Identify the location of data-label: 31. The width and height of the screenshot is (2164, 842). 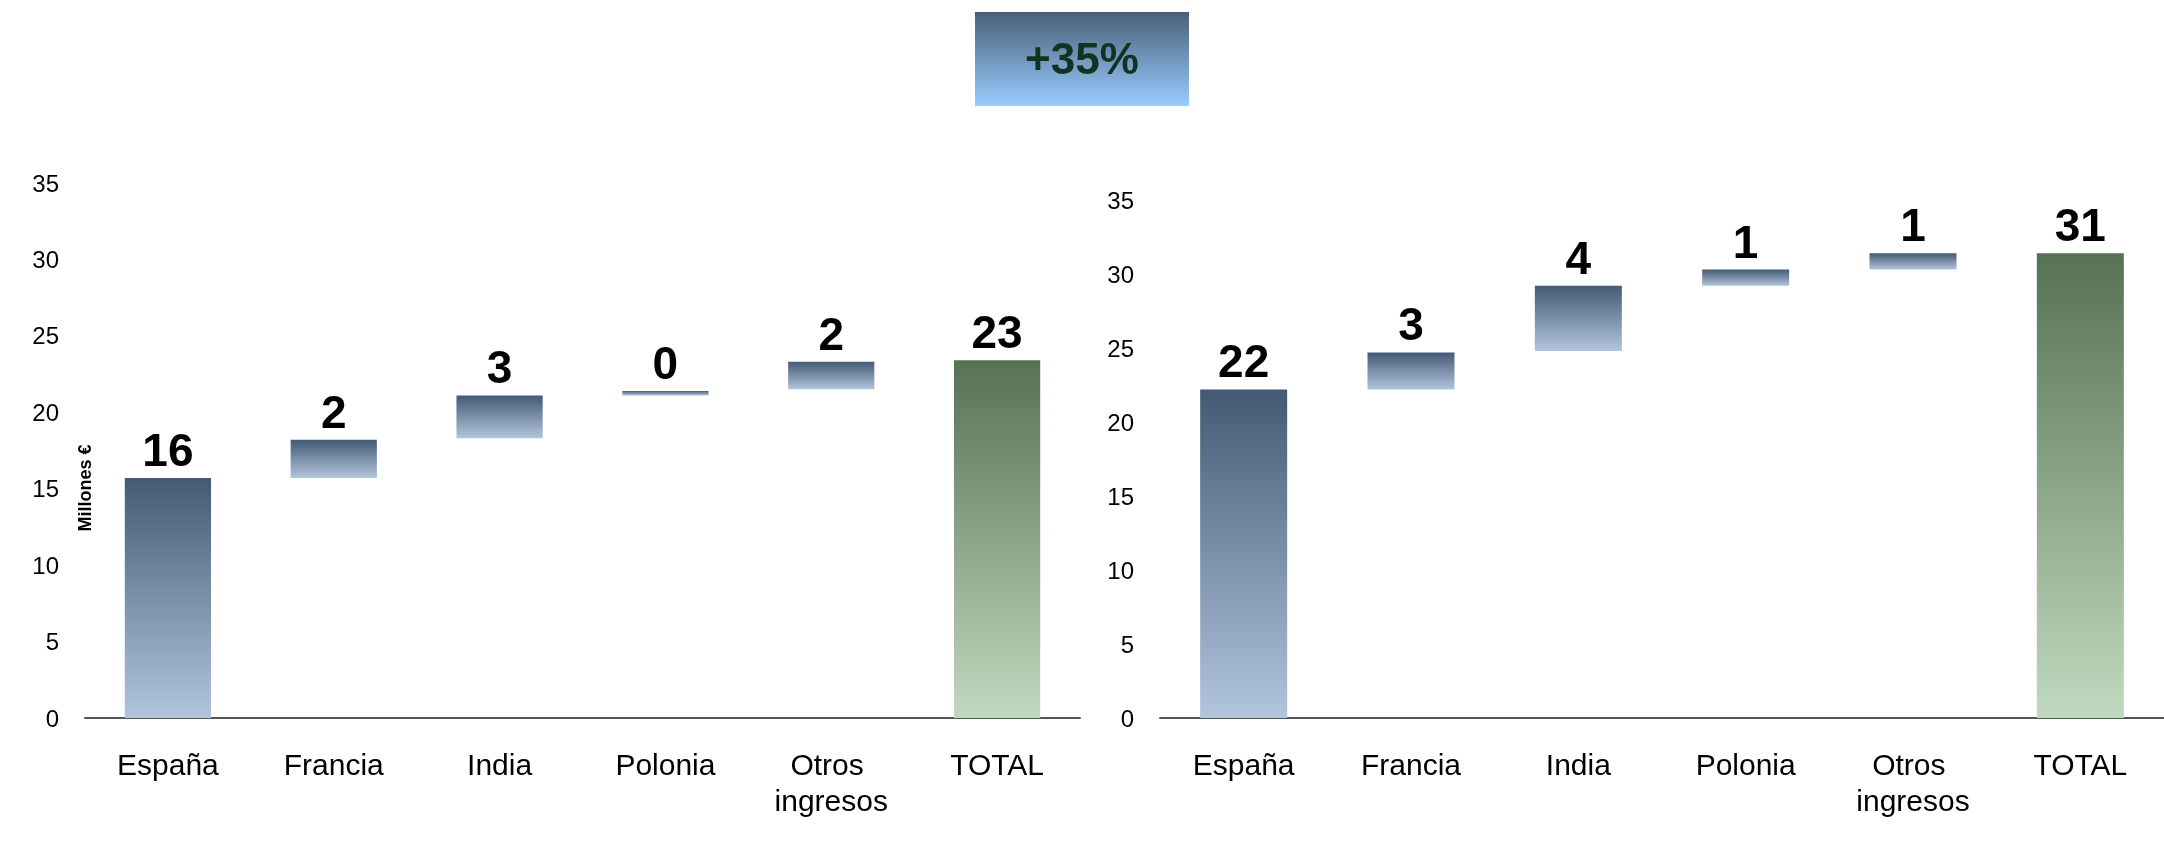
(2080, 225).